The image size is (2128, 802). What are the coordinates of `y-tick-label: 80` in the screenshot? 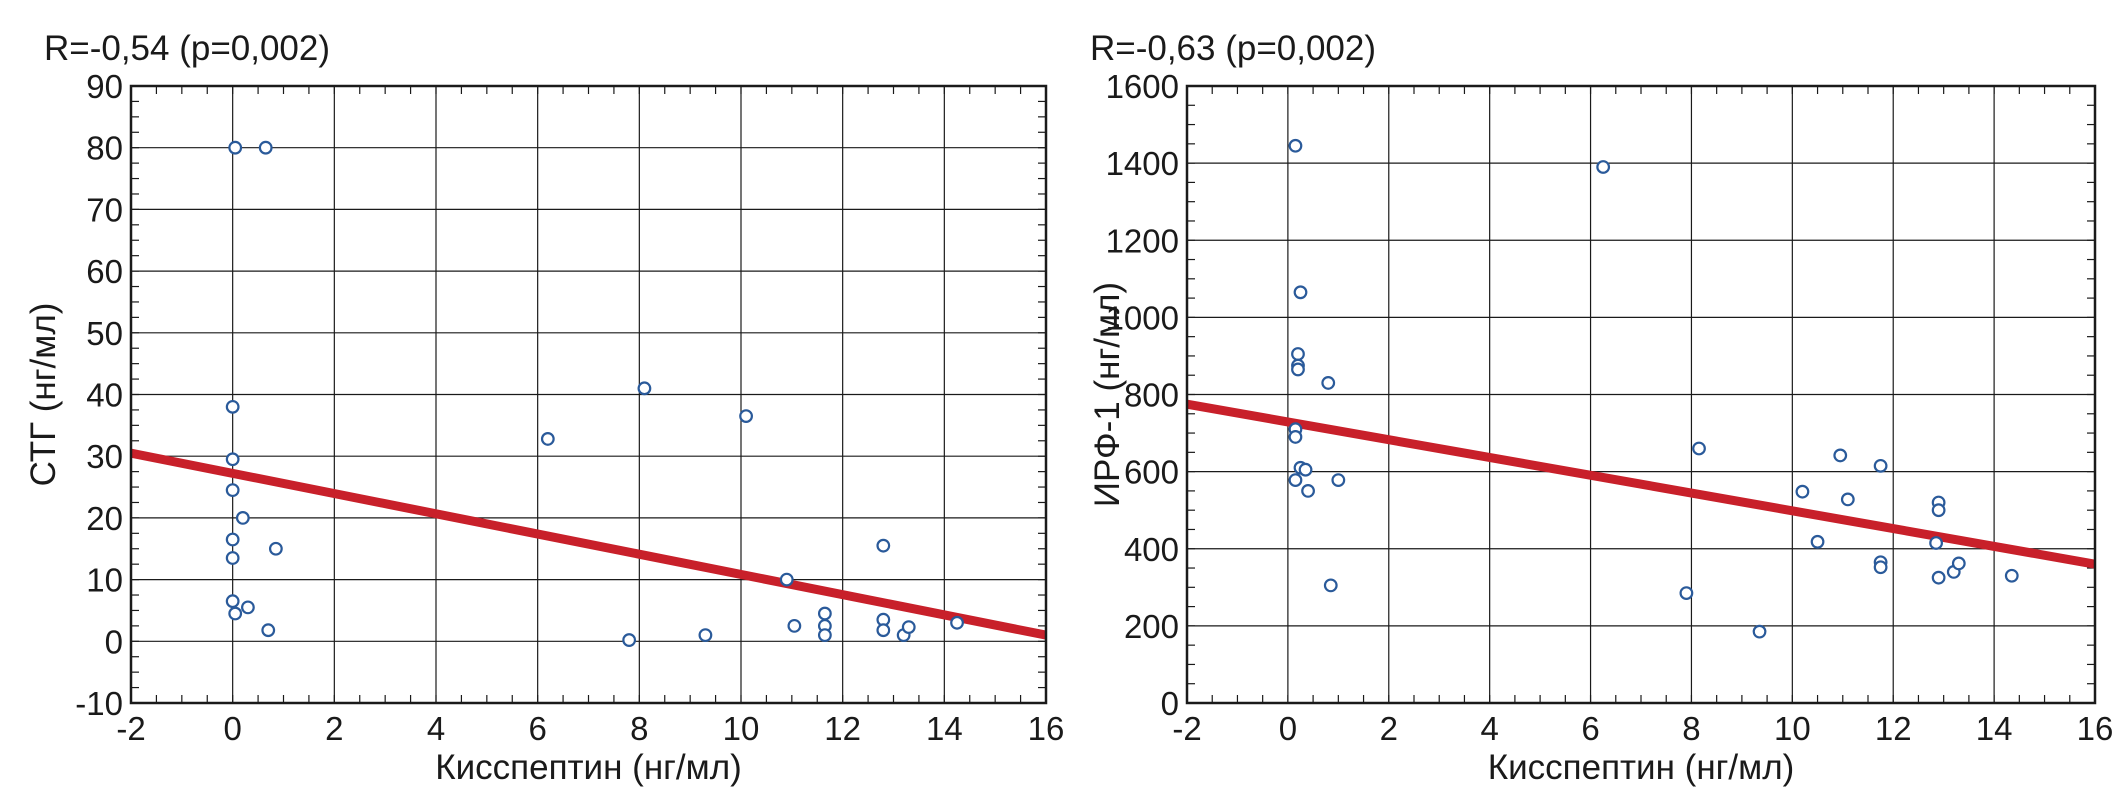 It's located at (104, 148).